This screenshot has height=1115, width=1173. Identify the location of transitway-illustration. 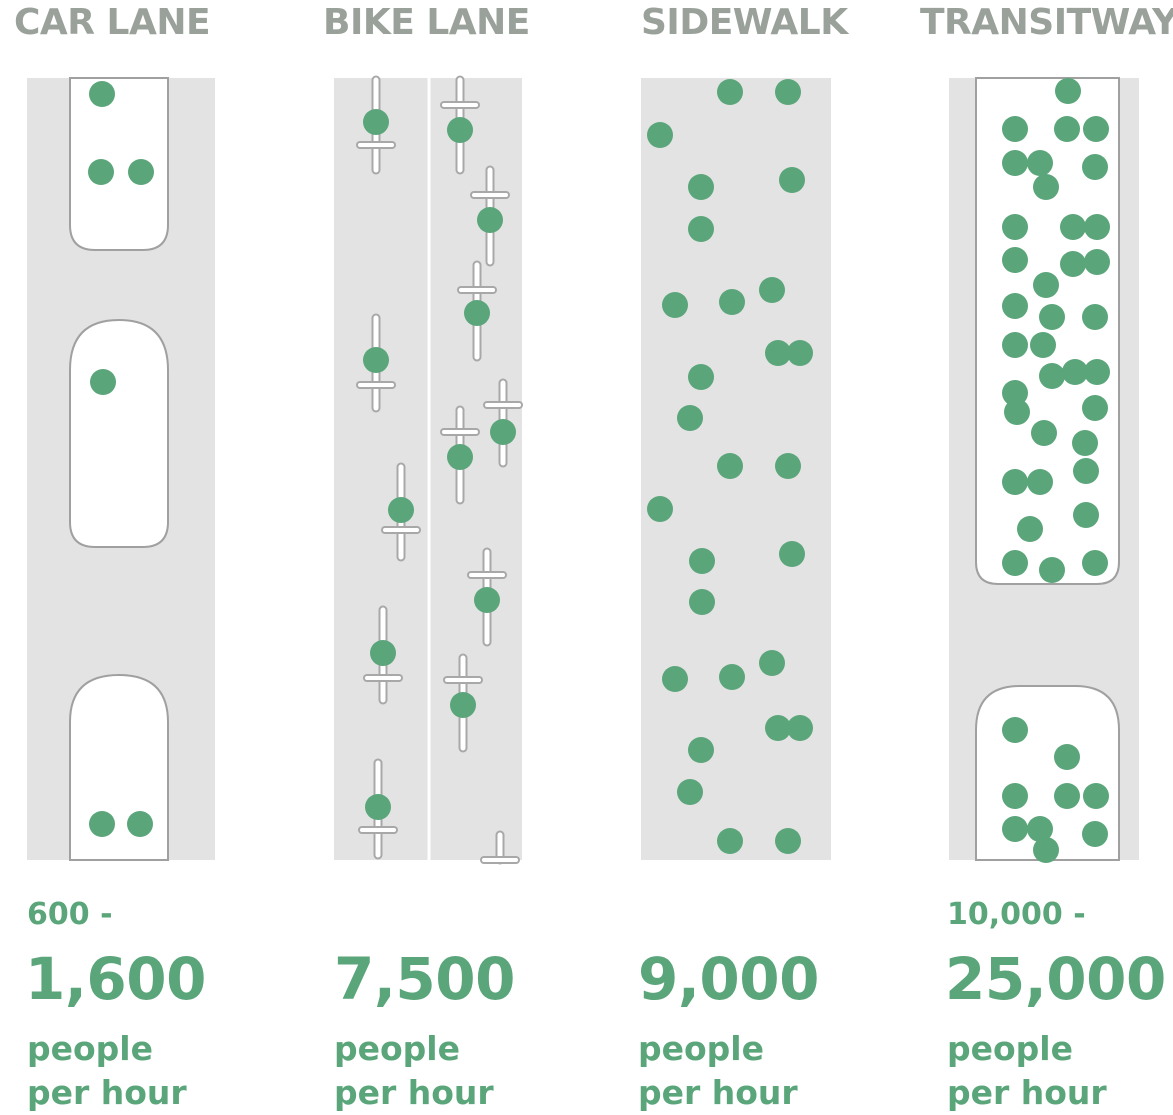
(1044, 470).